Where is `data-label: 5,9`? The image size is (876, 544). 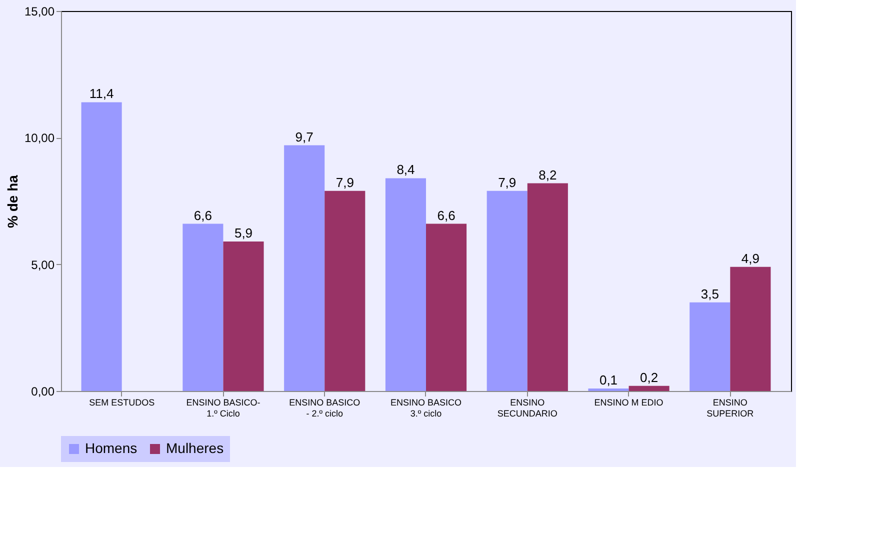 data-label: 5,9 is located at coordinates (243, 233).